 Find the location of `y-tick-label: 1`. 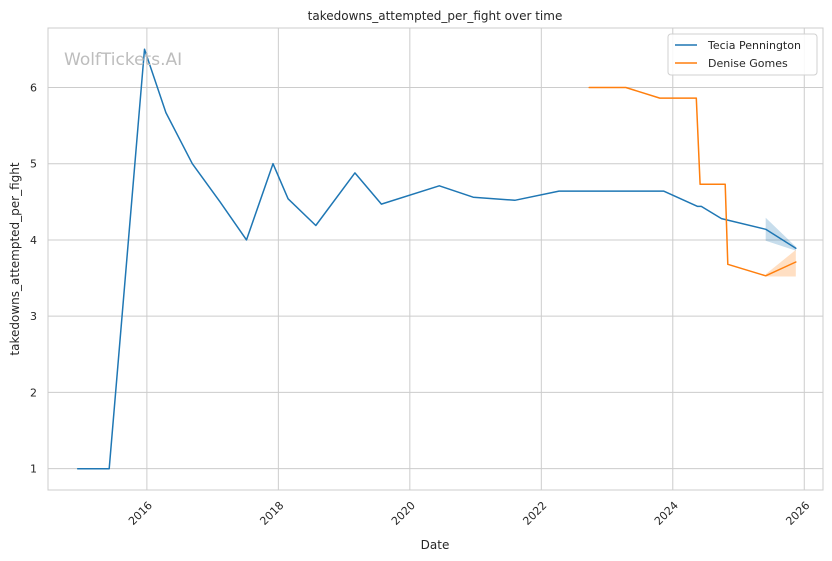

y-tick-label: 1 is located at coordinates (33, 469).